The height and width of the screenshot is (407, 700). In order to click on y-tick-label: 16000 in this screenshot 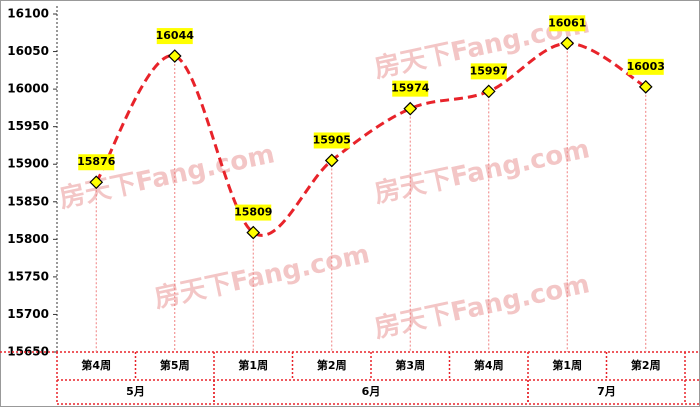, I will do `click(28, 89)`.